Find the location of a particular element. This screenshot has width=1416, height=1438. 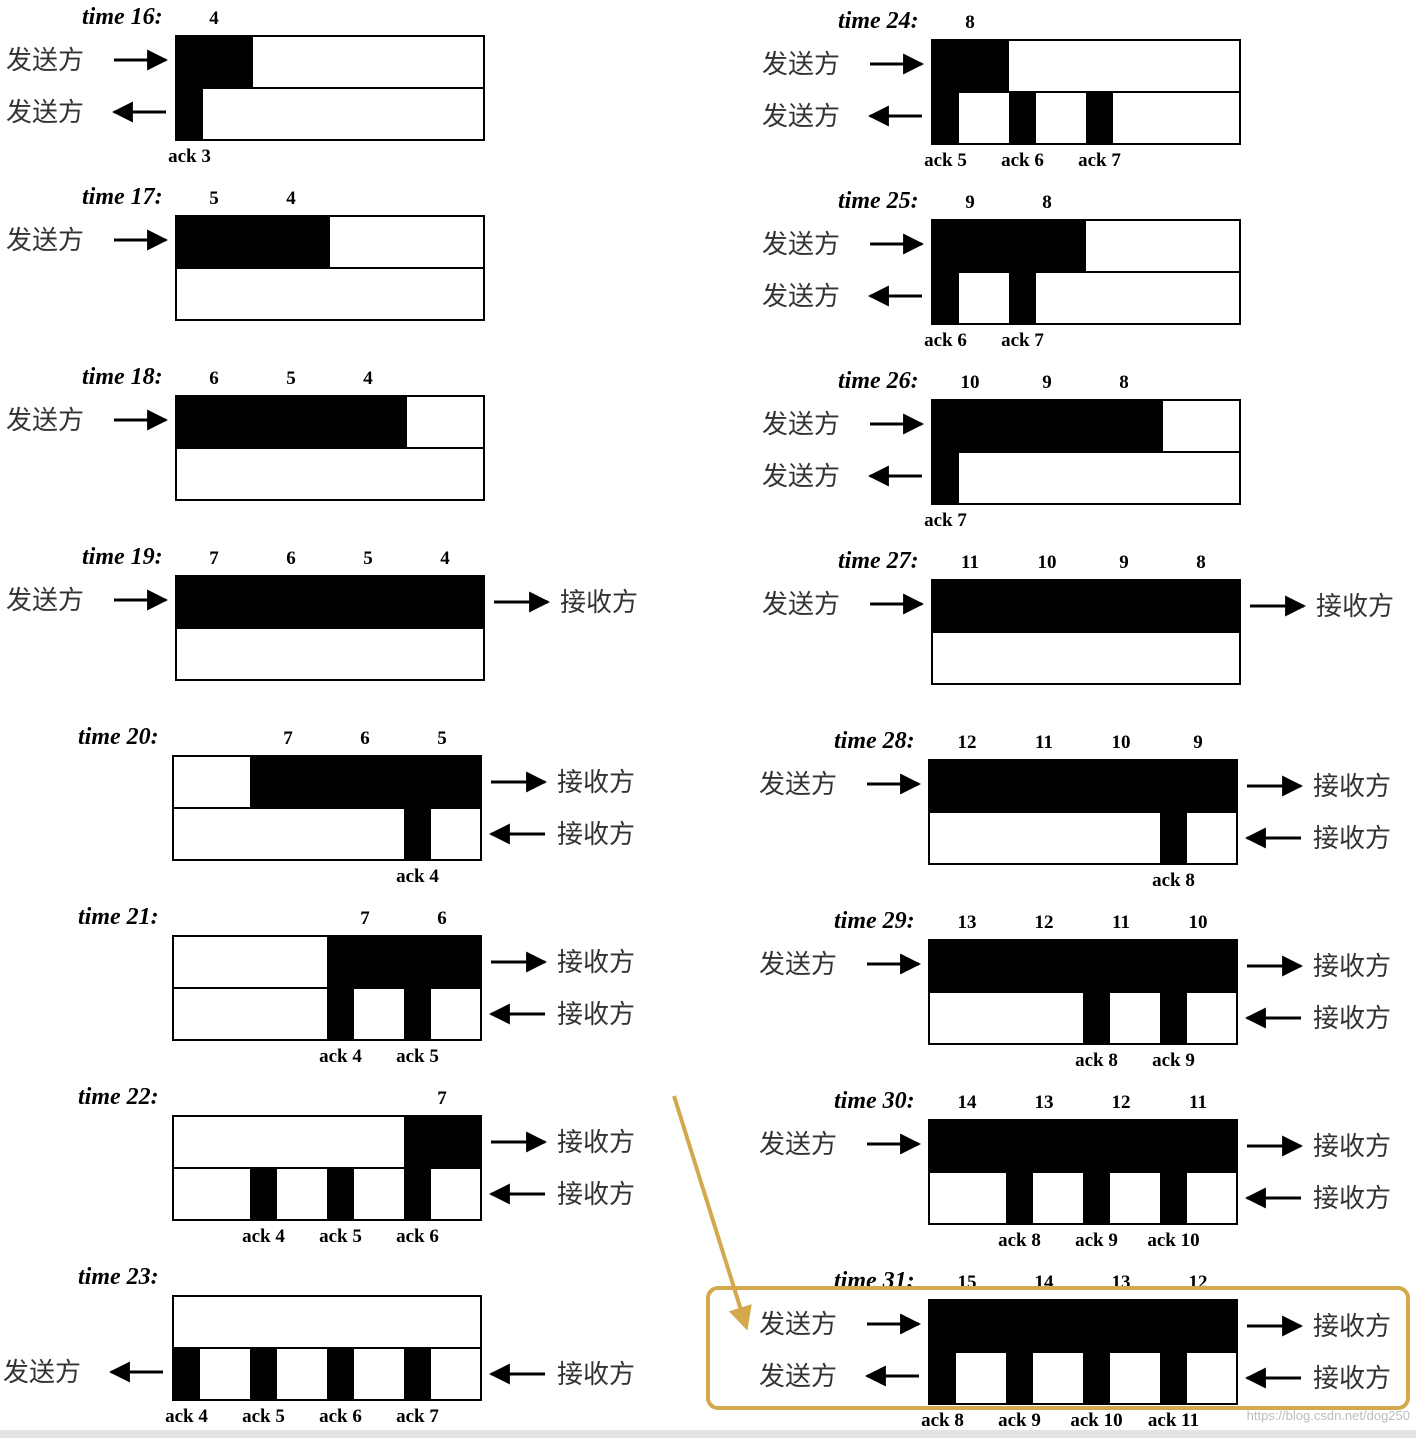

time-label: time 30: is located at coordinates (874, 1101).